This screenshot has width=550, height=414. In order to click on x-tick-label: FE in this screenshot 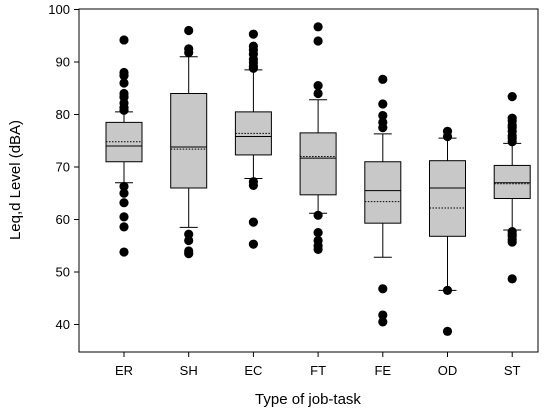, I will do `click(382, 370)`.